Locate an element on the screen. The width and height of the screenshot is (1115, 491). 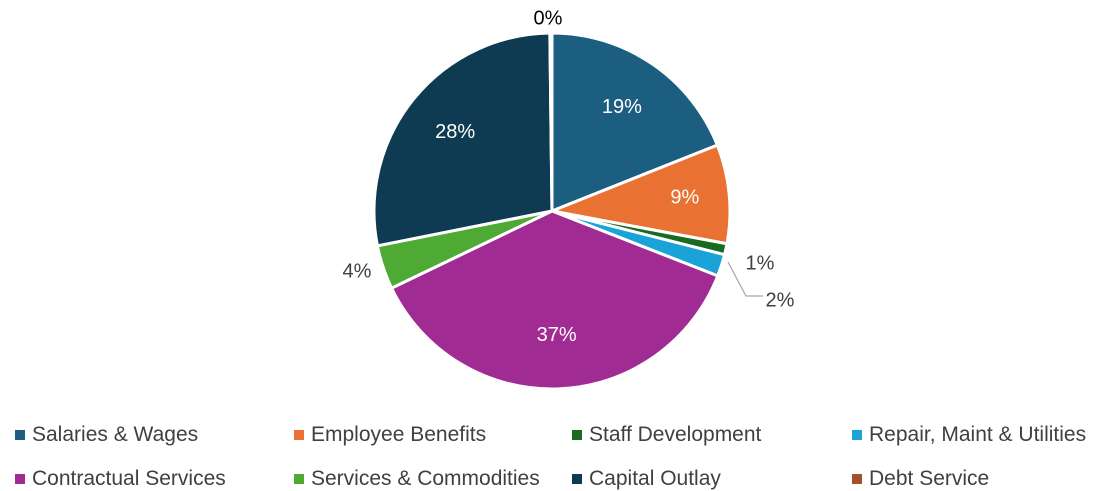
pie-slice-capital-outlay is located at coordinates (463, 139).